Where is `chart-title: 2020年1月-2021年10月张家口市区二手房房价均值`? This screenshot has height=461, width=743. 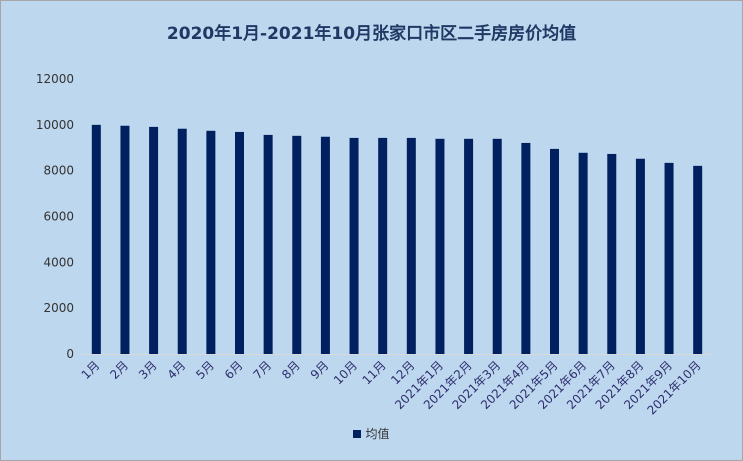
chart-title: 2020年1月-2021年10月张家口市区二手房房价均值 is located at coordinates (371, 34).